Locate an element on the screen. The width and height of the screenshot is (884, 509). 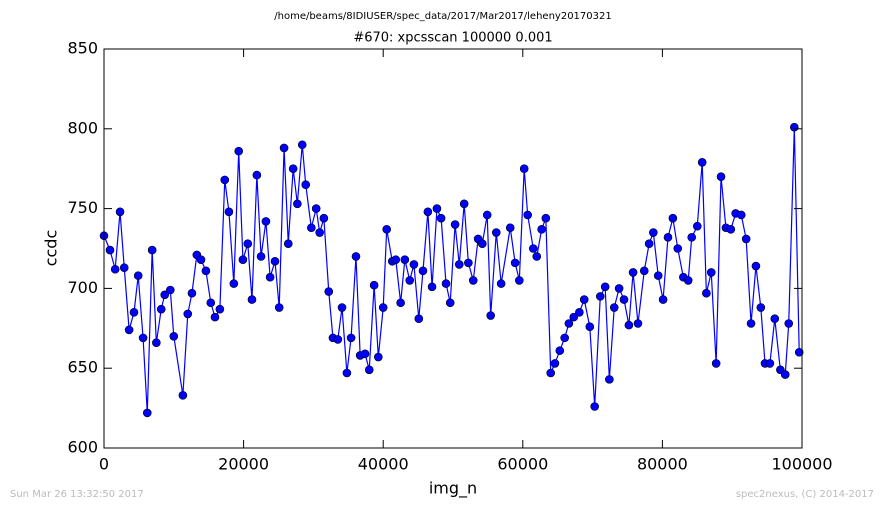
y-tick-label: 650 is located at coordinates (82, 367).